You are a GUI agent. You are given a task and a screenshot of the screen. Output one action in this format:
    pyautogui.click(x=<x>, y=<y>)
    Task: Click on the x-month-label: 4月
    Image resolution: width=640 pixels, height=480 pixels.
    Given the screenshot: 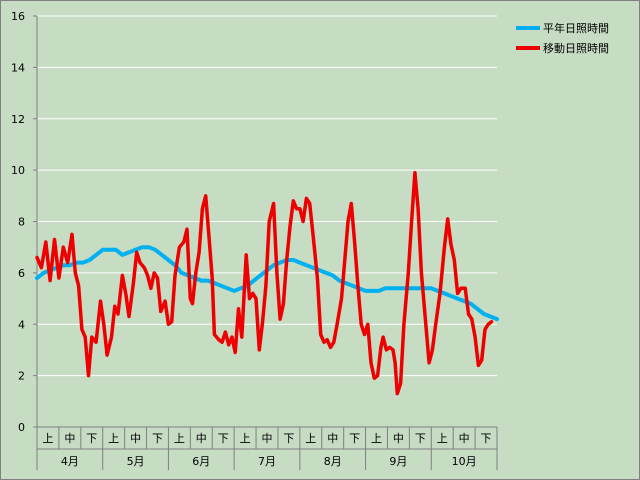 What is the action you would take?
    pyautogui.click(x=70, y=461)
    